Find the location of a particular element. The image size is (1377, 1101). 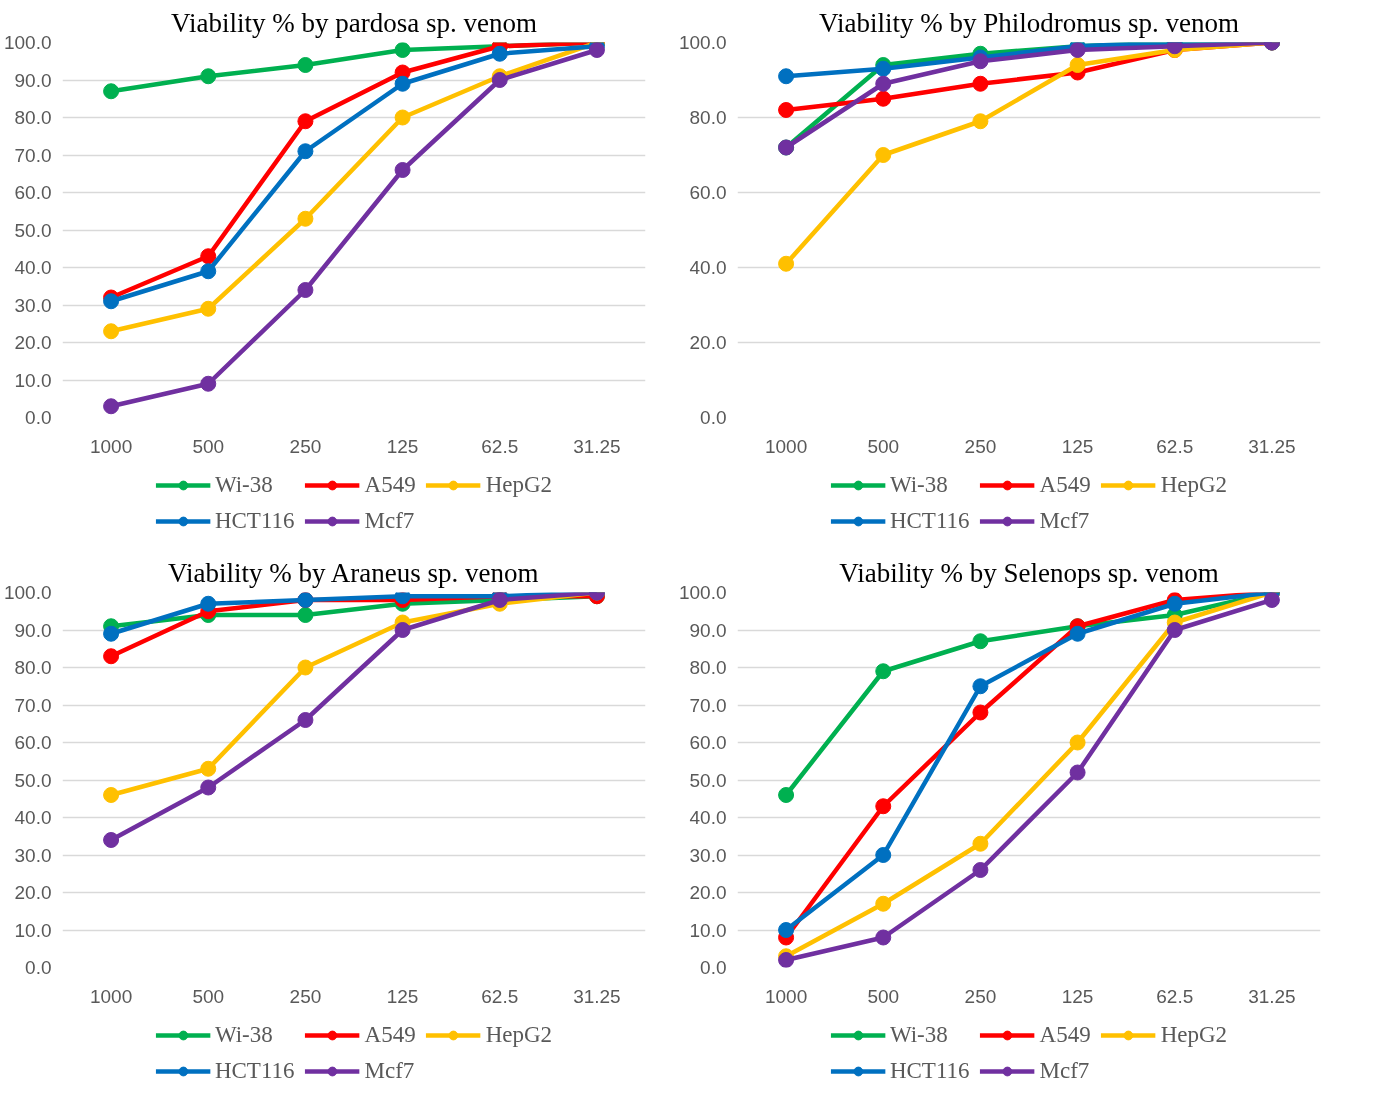

chart-title: Viability % by Philodromus sp. venom is located at coordinates (1029, 22).